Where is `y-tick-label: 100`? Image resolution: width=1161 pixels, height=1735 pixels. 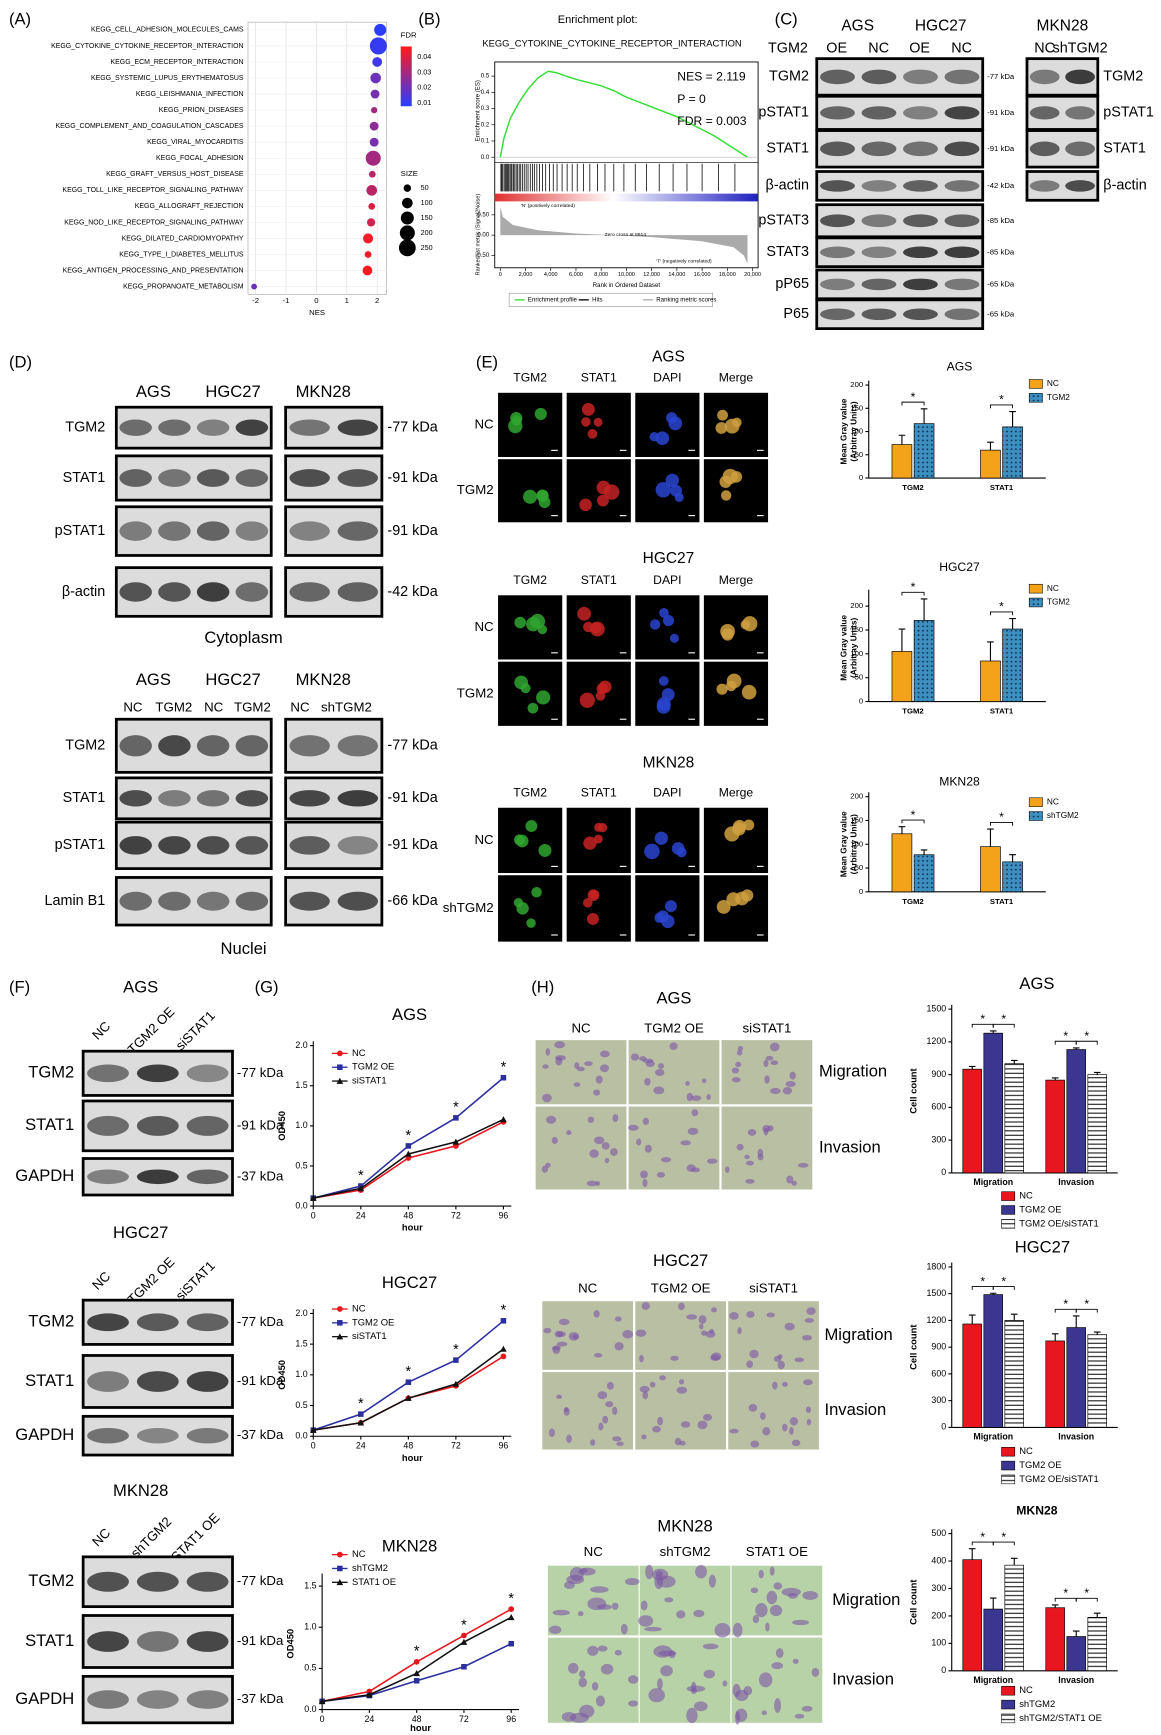 y-tick-label: 100 is located at coordinates (938, 1643).